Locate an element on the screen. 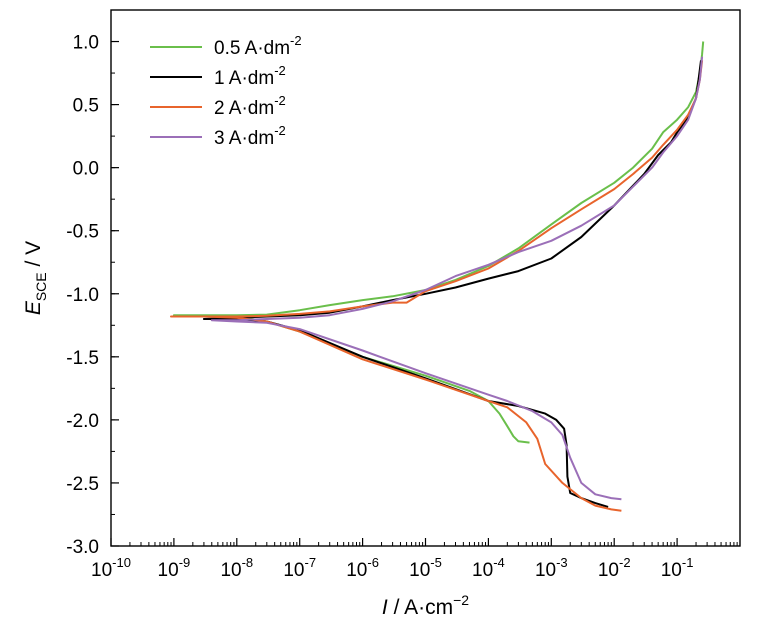 The height and width of the screenshot is (636, 768). y-tick-label: -1.0 is located at coordinates (82, 295).